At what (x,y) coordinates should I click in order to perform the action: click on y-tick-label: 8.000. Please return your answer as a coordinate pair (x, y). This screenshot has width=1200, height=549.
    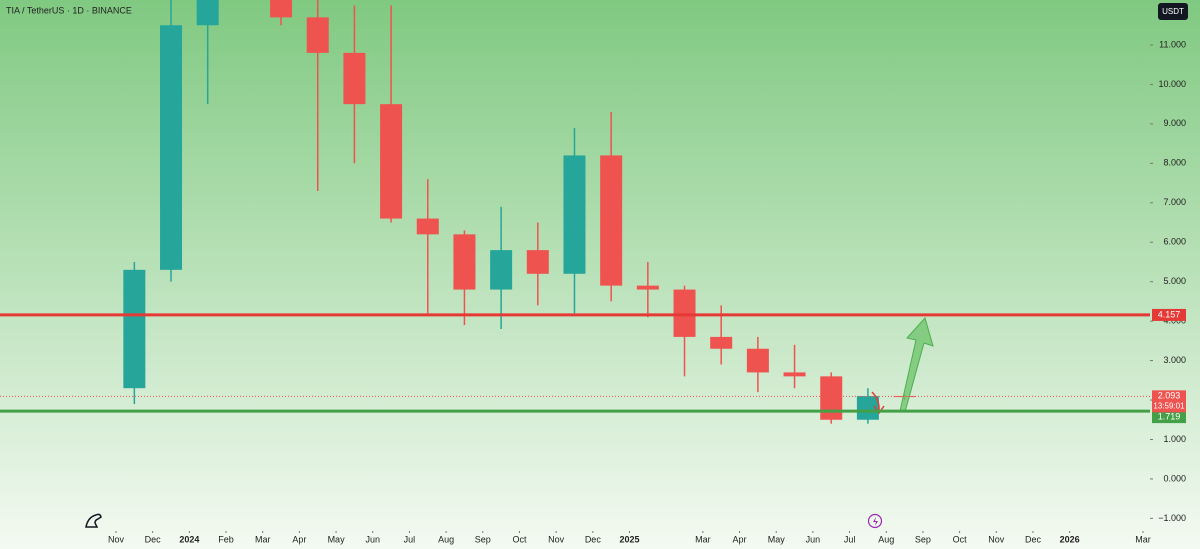
    Looking at the image, I should click on (1174, 163).